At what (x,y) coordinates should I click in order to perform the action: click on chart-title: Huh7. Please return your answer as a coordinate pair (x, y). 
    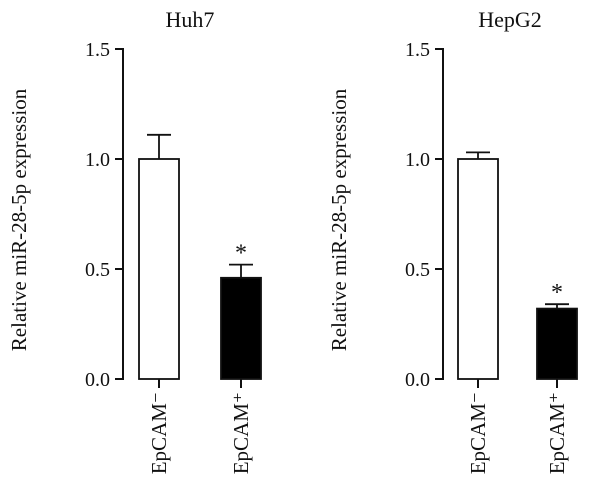
    Looking at the image, I should click on (190, 19).